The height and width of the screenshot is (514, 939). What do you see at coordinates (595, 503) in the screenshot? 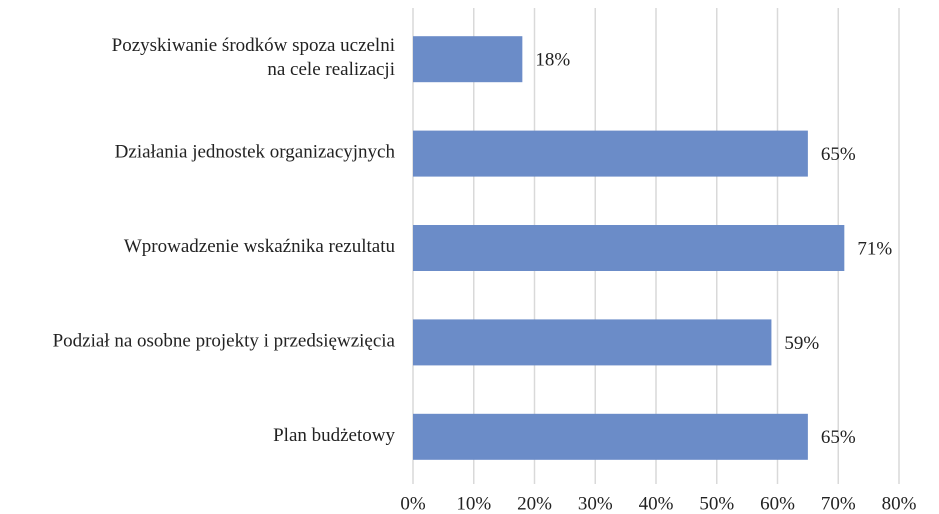
I see `x-tick-label: 30%` at bounding box center [595, 503].